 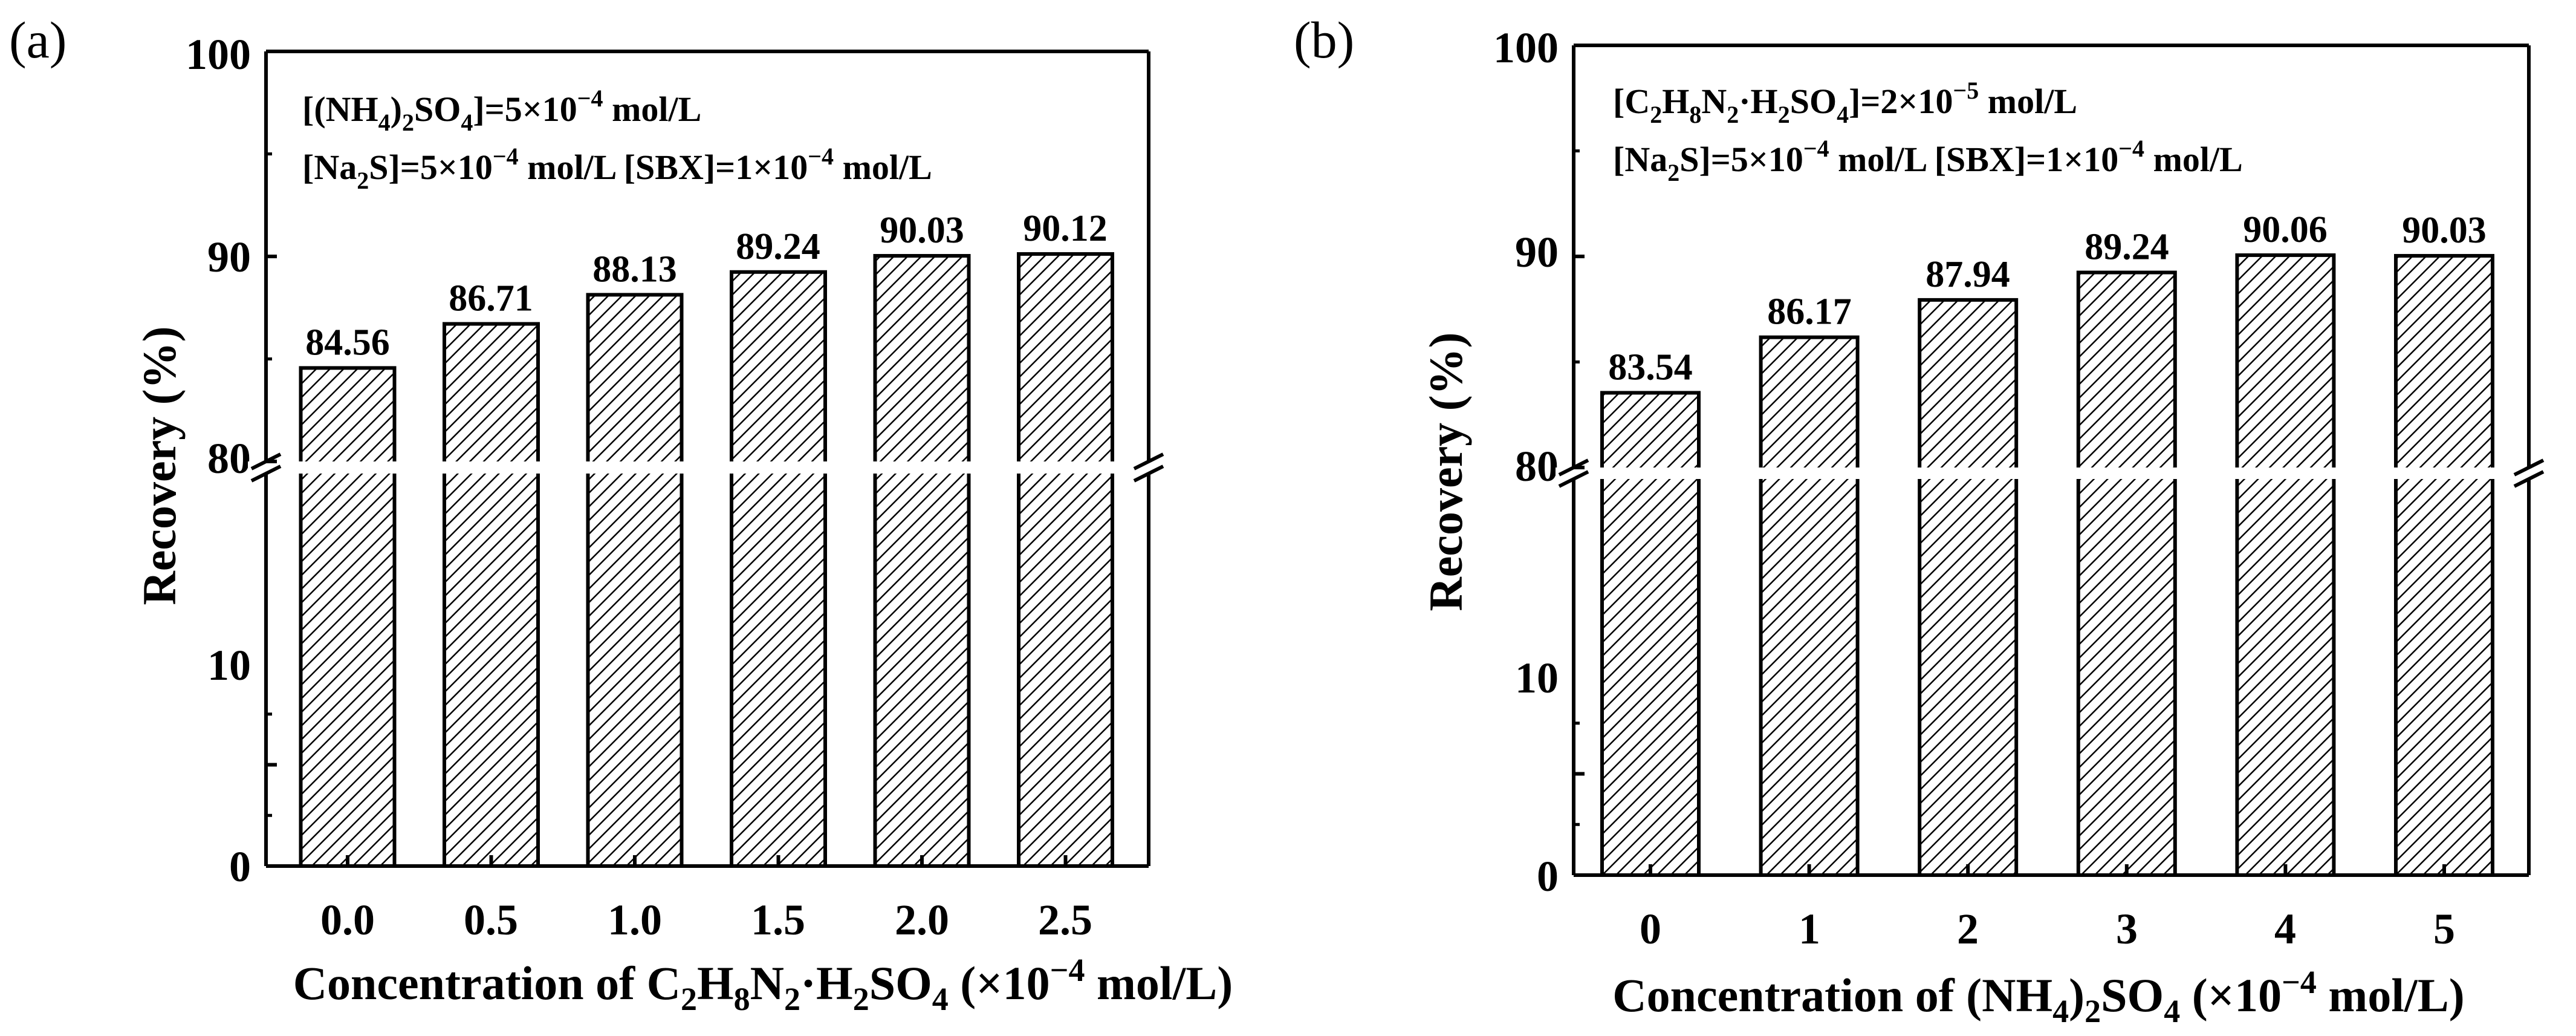 What do you see at coordinates (2444, 929) in the screenshot?
I see `x-tick-label-b-6: 5` at bounding box center [2444, 929].